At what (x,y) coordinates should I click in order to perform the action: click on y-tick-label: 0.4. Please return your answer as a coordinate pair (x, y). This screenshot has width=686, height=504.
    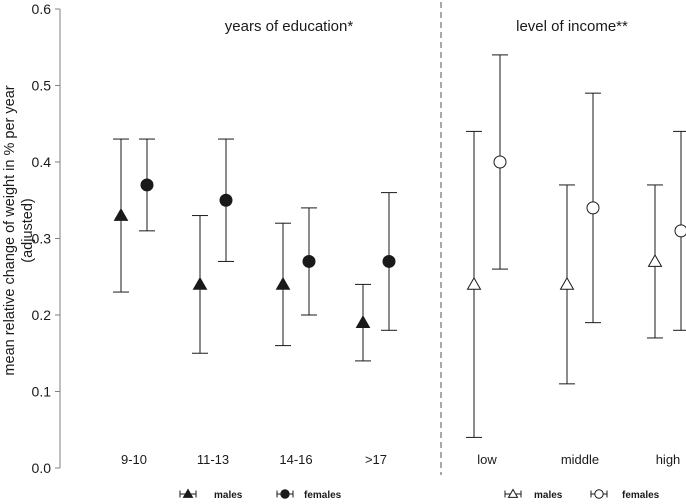
    Looking at the image, I should click on (42, 162).